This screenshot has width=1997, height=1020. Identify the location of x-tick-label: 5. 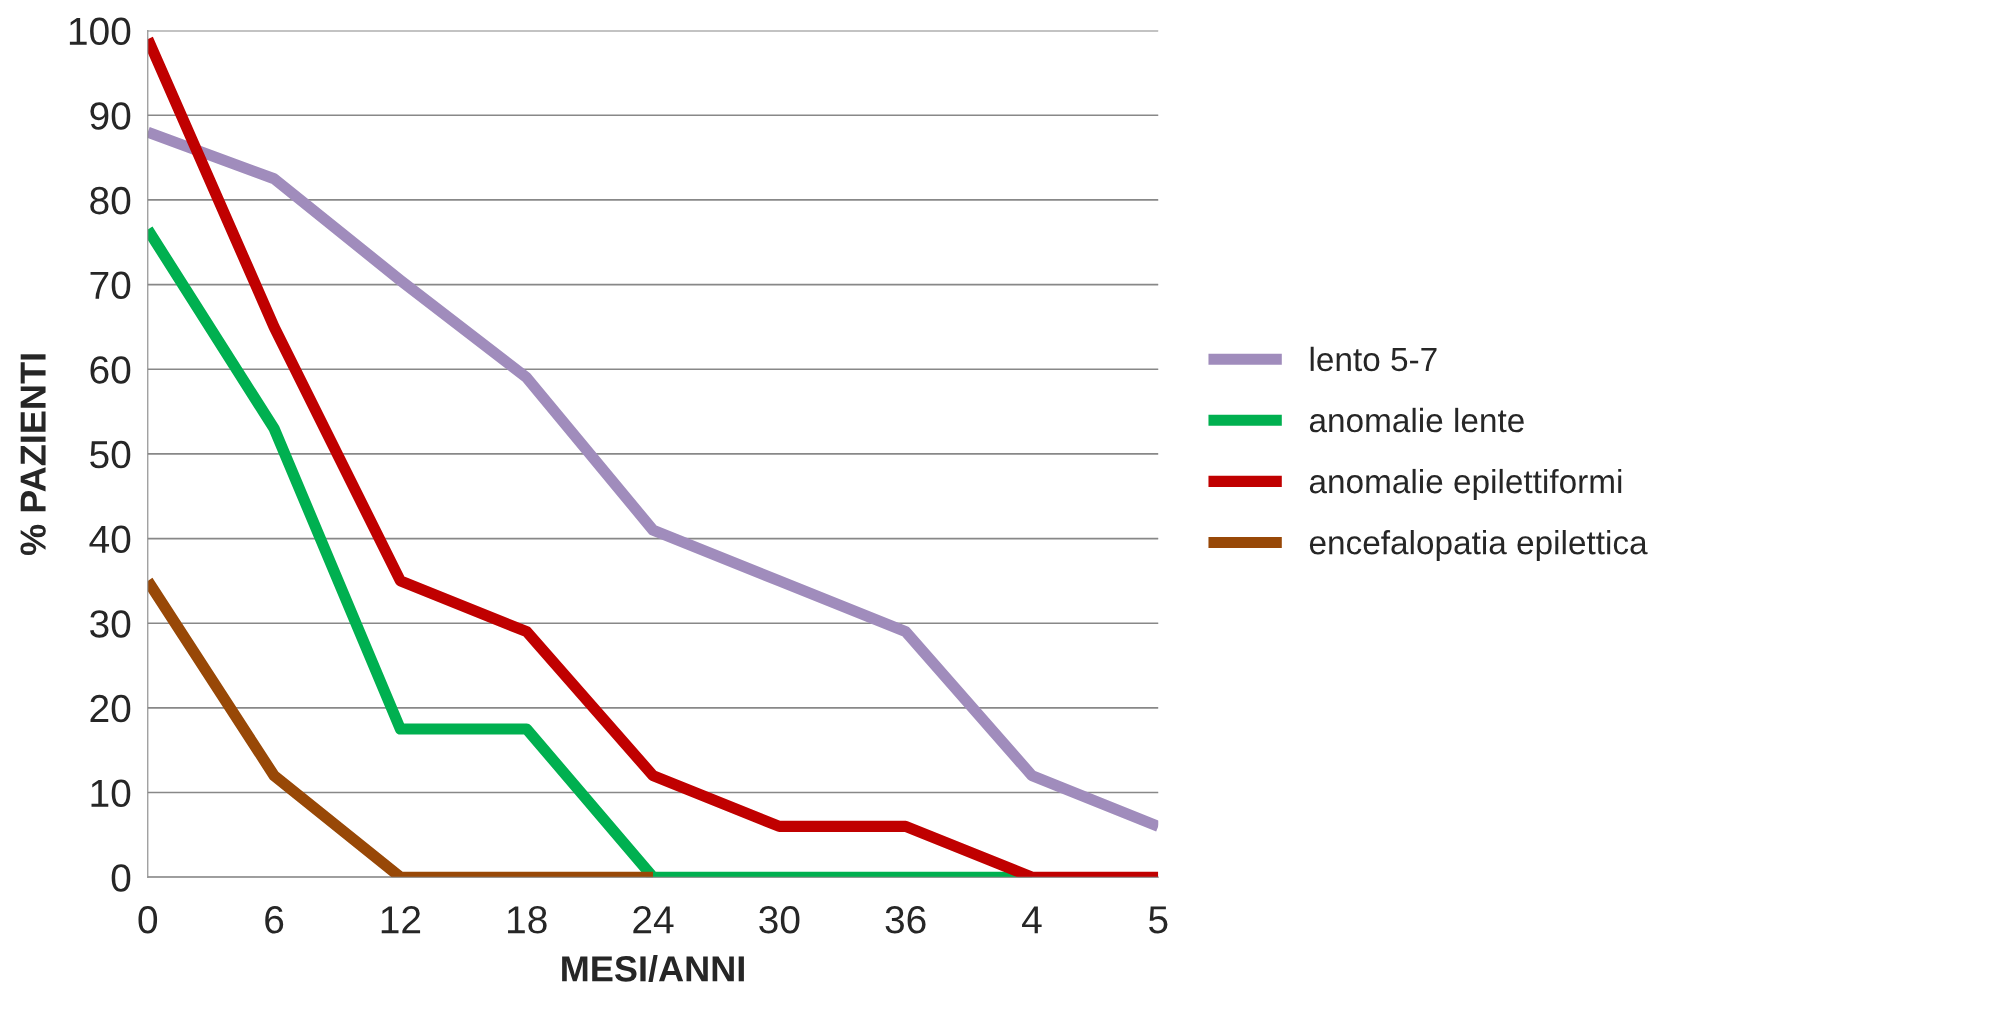
(1158, 920).